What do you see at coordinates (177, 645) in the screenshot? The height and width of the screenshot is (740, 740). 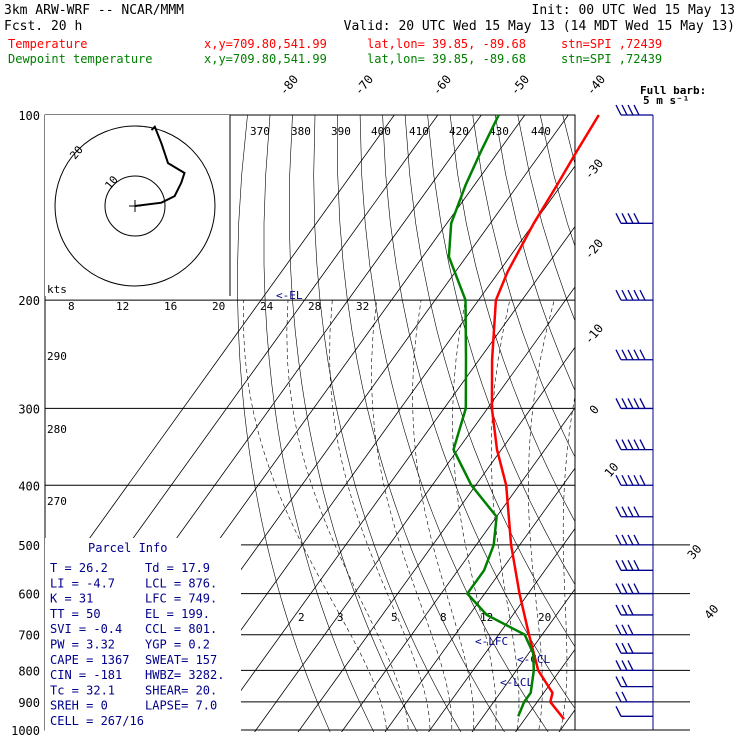 I see `parcel-info-cell: YGP = 0.2` at bounding box center [177, 645].